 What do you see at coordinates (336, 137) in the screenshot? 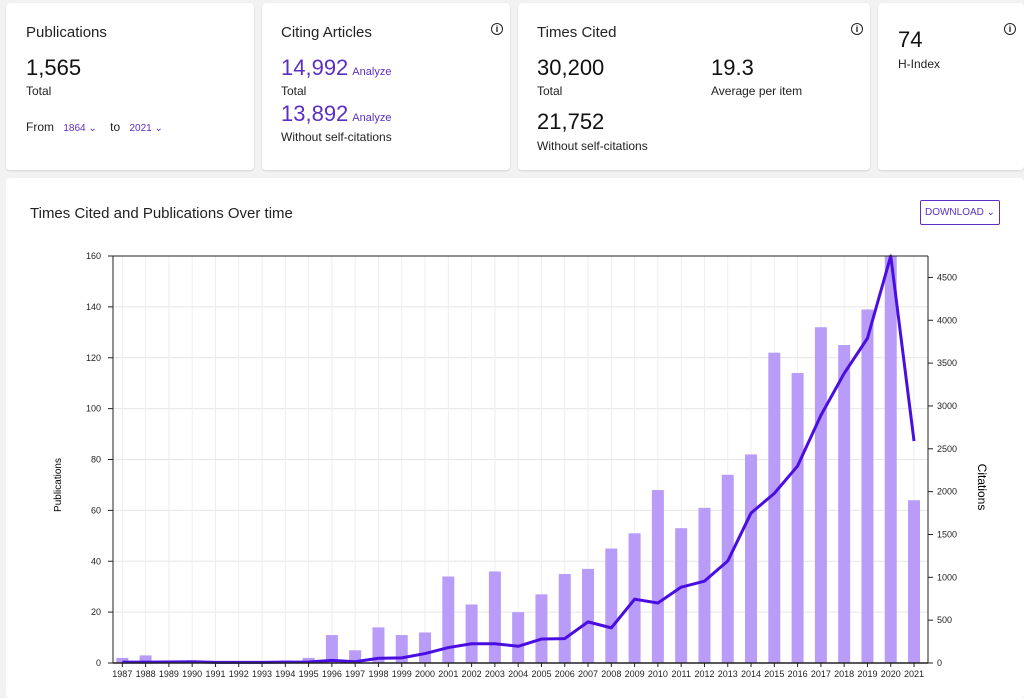
I see `citing-without-label: Without self-citations` at bounding box center [336, 137].